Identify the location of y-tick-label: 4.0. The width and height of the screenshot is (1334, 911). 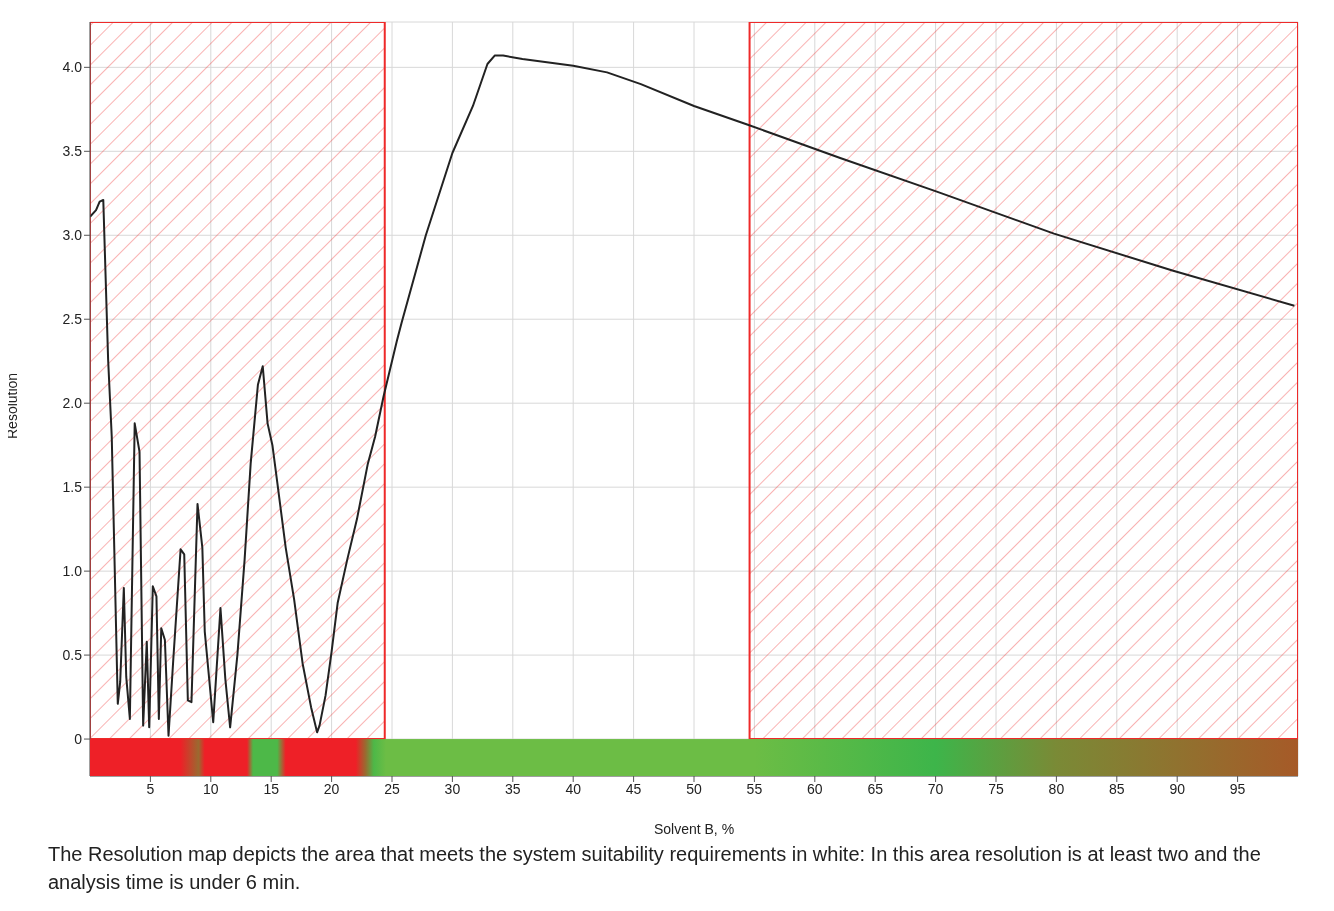
(72, 67).